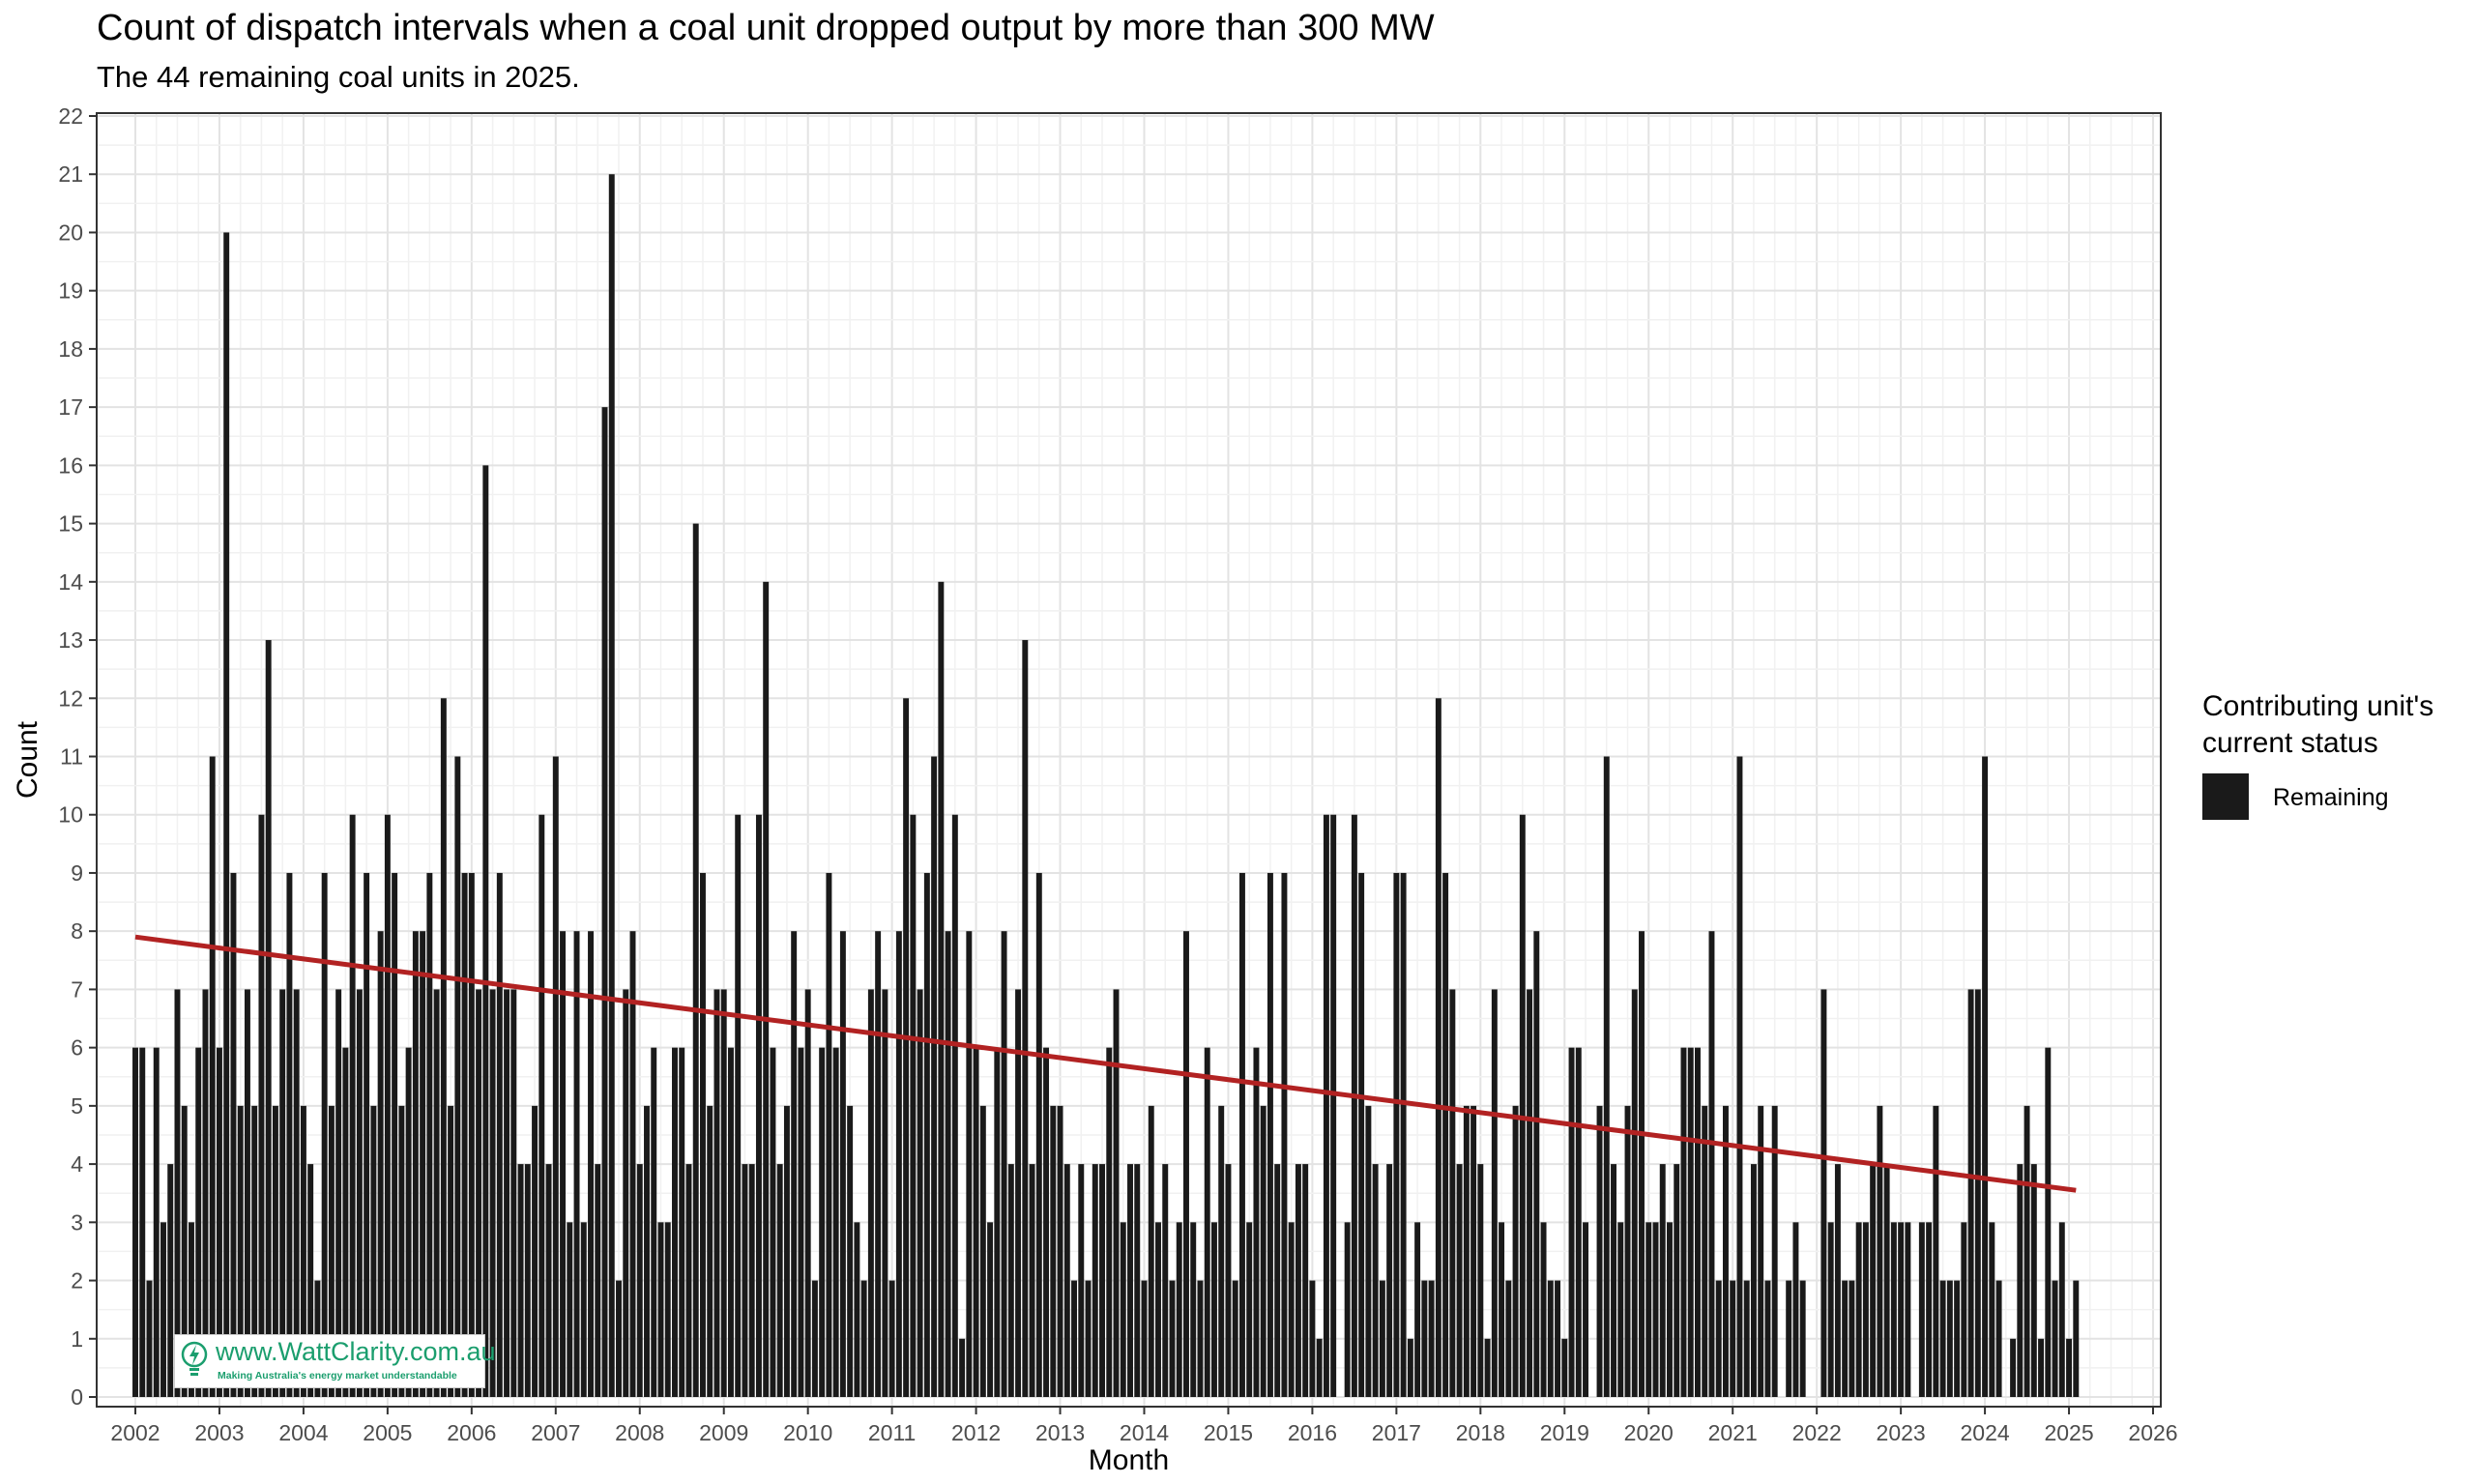  What do you see at coordinates (1564, 1432) in the screenshot?
I see `x-tick-label: 2019` at bounding box center [1564, 1432].